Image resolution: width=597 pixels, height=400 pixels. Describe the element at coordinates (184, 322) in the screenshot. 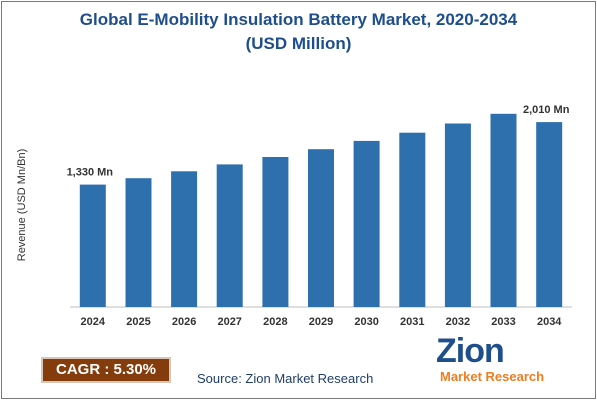

I see `x-tick-label-2026: 2026` at that location.